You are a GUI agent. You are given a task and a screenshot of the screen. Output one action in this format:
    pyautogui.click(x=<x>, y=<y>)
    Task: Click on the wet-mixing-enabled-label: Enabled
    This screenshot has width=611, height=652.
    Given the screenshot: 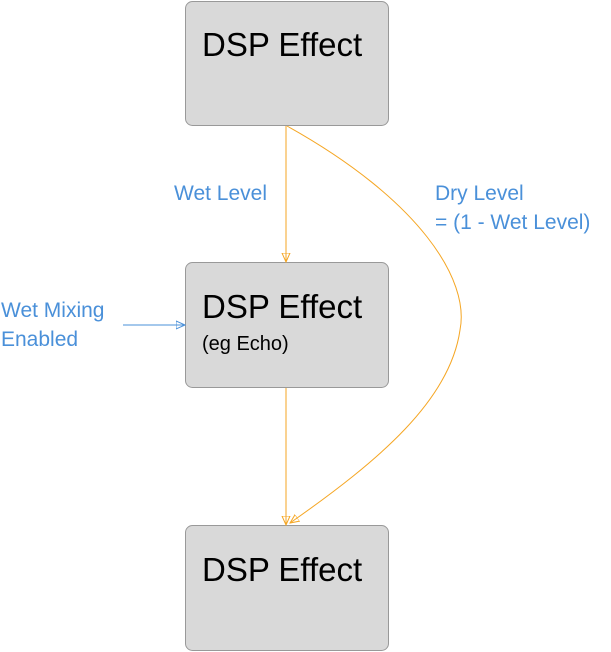 What is the action you would take?
    pyautogui.click(x=39, y=339)
    